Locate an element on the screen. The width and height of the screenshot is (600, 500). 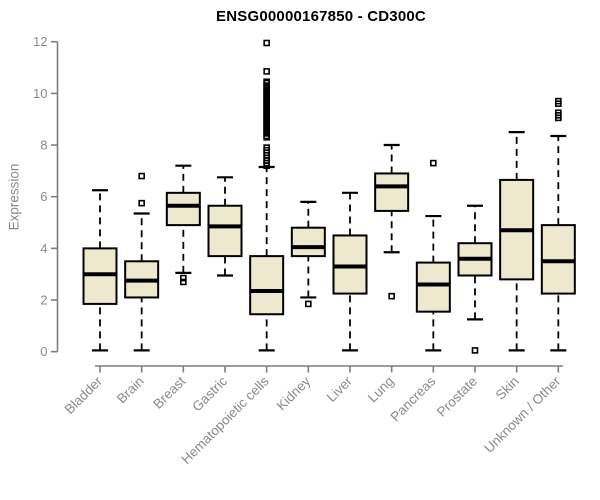
box-hematopoietic-cells-iqr is located at coordinates (267, 285).